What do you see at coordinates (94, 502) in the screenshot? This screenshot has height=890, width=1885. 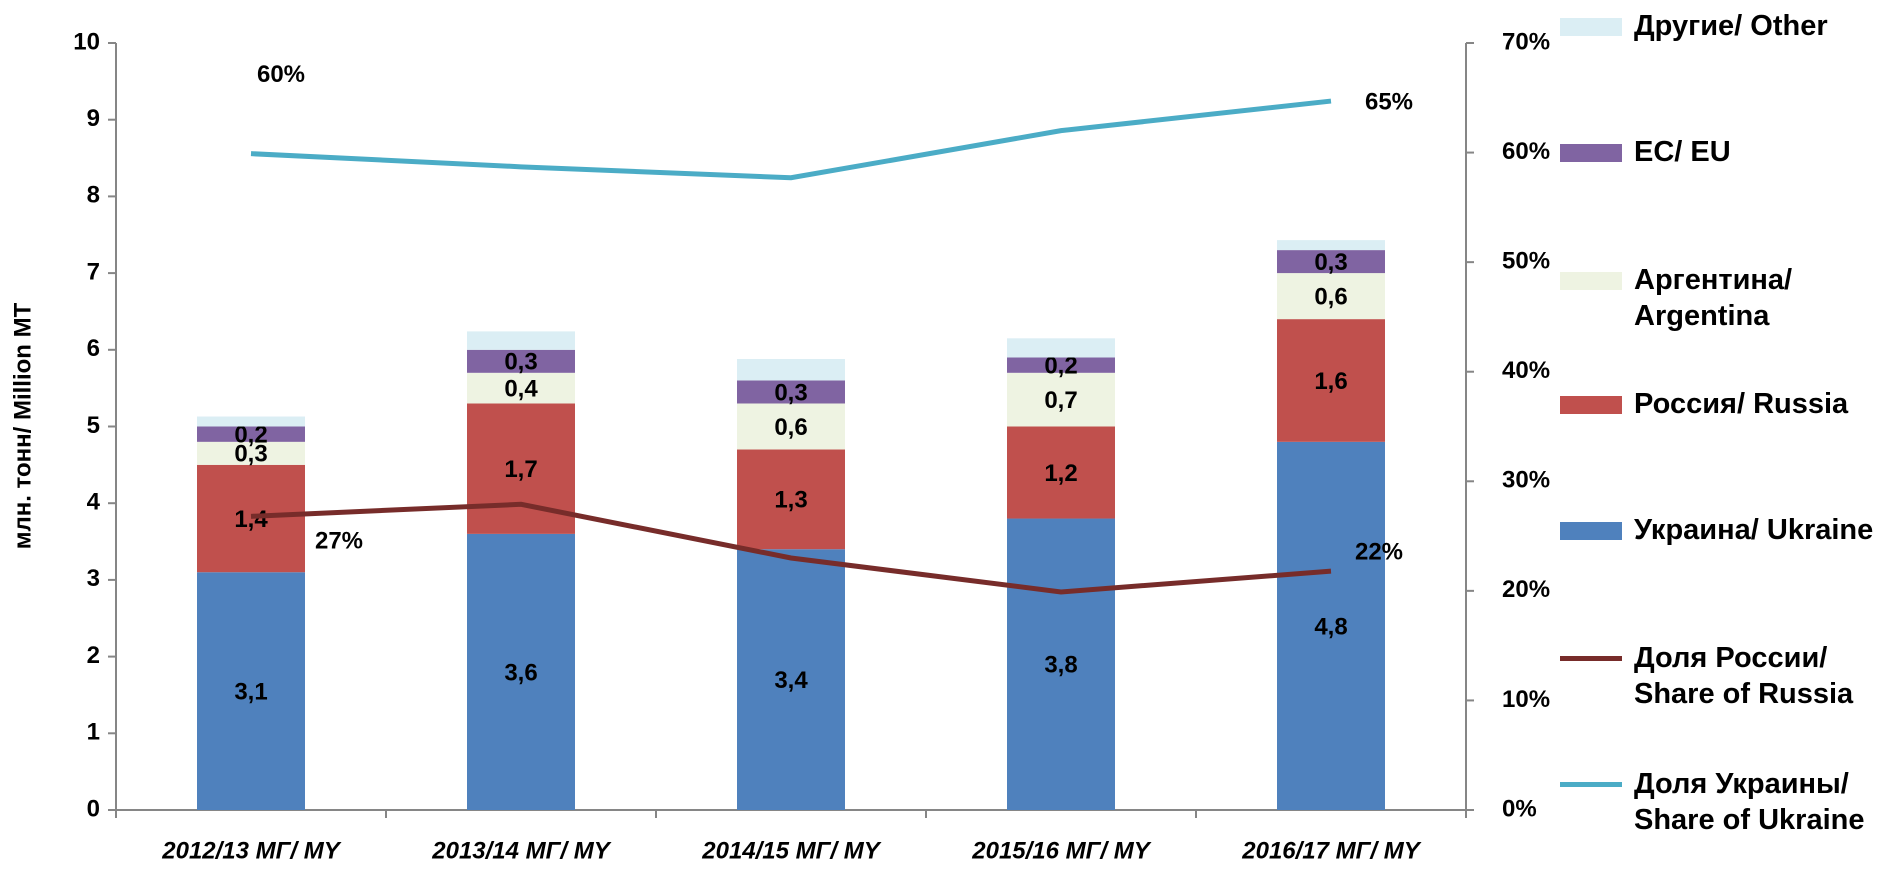 I see `y-tick-label: 4` at bounding box center [94, 502].